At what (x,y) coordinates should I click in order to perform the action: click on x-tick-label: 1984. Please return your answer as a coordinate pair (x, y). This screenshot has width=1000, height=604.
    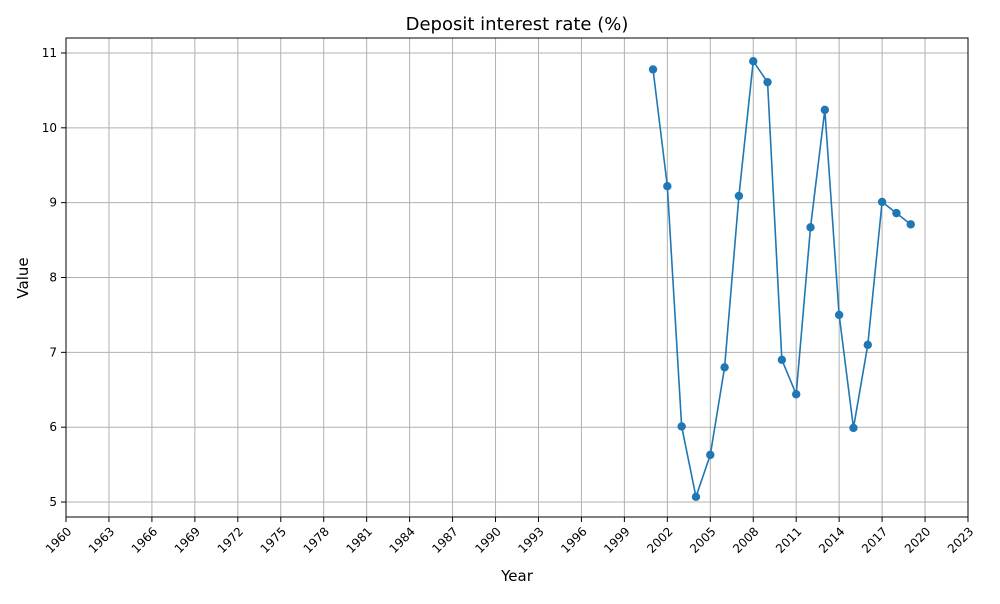
    Looking at the image, I should click on (401, 539).